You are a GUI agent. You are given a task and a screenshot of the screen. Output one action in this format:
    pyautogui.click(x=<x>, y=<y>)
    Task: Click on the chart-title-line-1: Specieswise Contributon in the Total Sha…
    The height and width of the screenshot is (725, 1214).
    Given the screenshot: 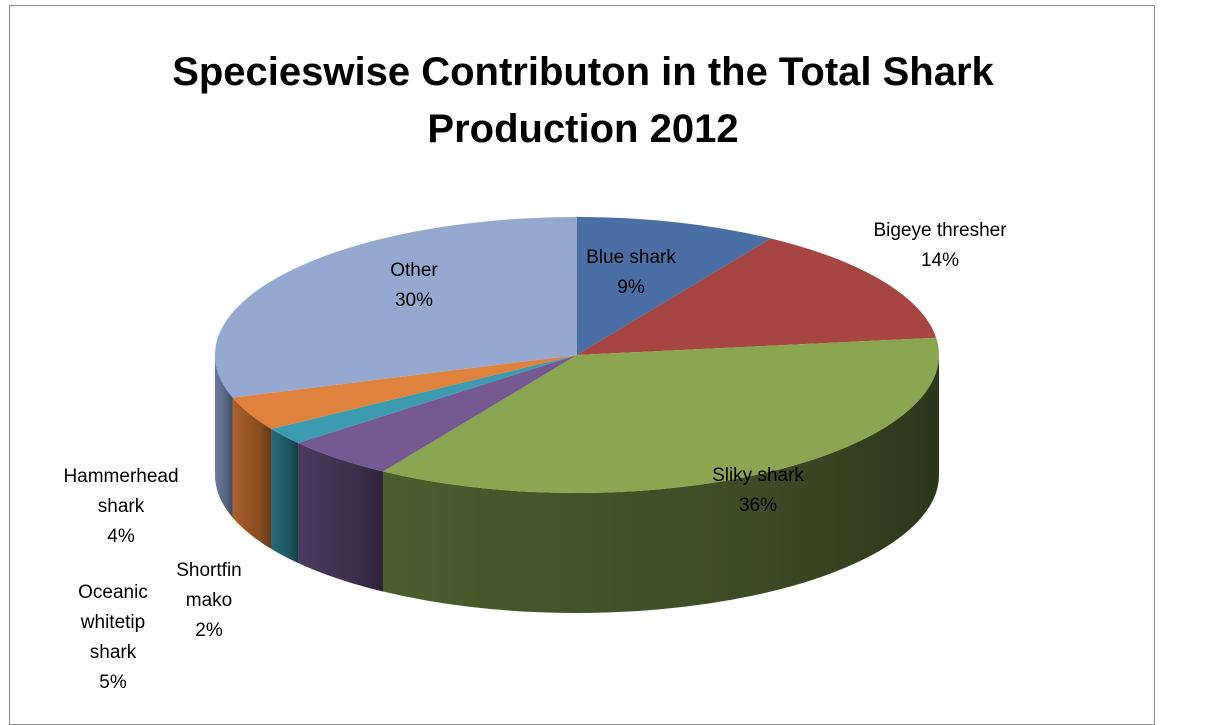 What is the action you would take?
    pyautogui.click(x=583, y=72)
    